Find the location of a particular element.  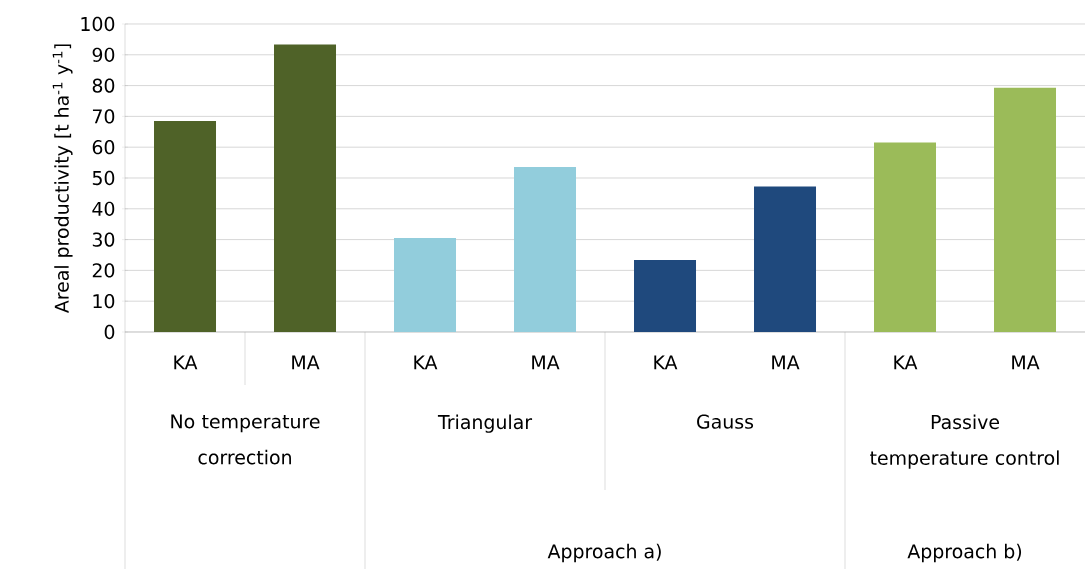

y-axis-title: Areal productivity [t ha$^{-1}$ y$^{-1}$] is located at coordinates (62, 179).